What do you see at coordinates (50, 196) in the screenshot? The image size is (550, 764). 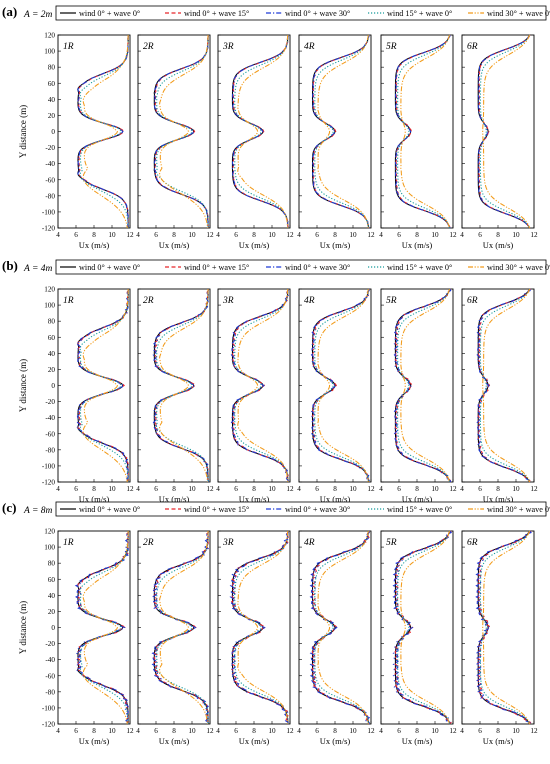 I see `y-tick-label: -80` at bounding box center [50, 196].